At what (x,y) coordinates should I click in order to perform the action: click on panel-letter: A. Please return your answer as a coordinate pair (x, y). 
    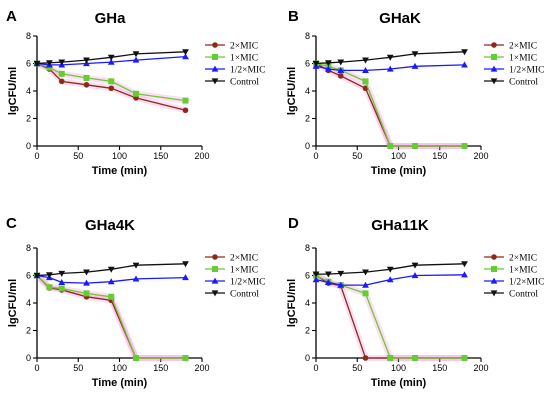
    Looking at the image, I should click on (11, 16).